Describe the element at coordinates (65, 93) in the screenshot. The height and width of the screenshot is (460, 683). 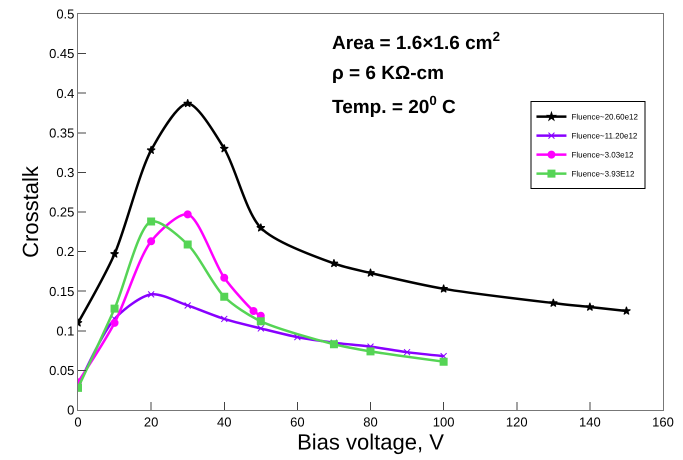
I see `y-tick-label: 0.4` at that location.